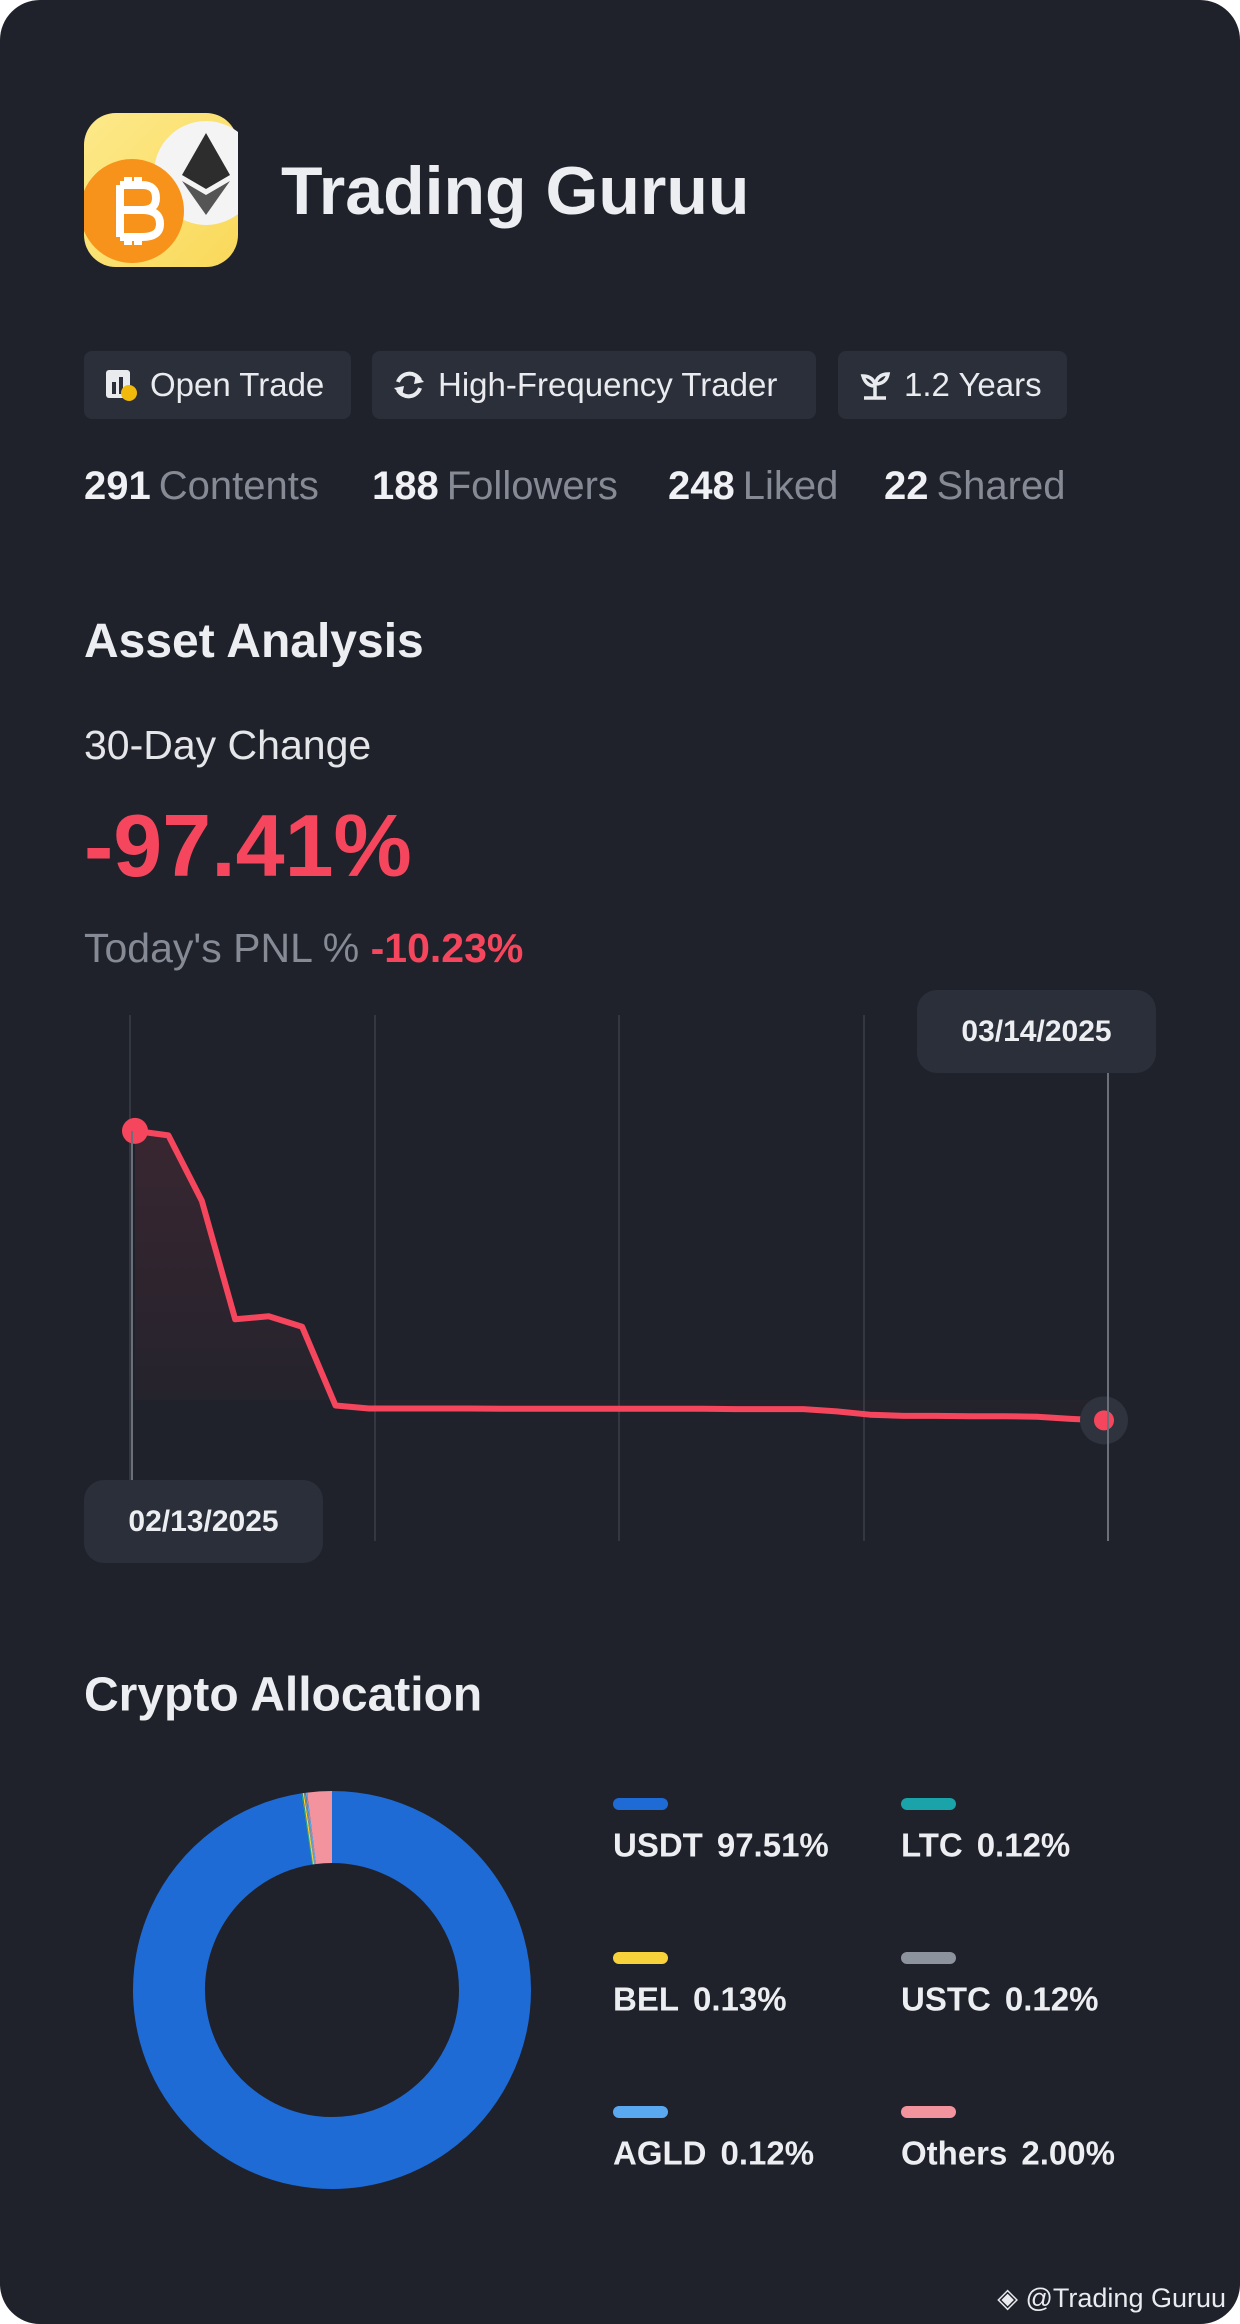 This screenshot has width=1240, height=2324. Describe the element at coordinates (405, 486) in the screenshot. I see `stat-value: 188` at that location.